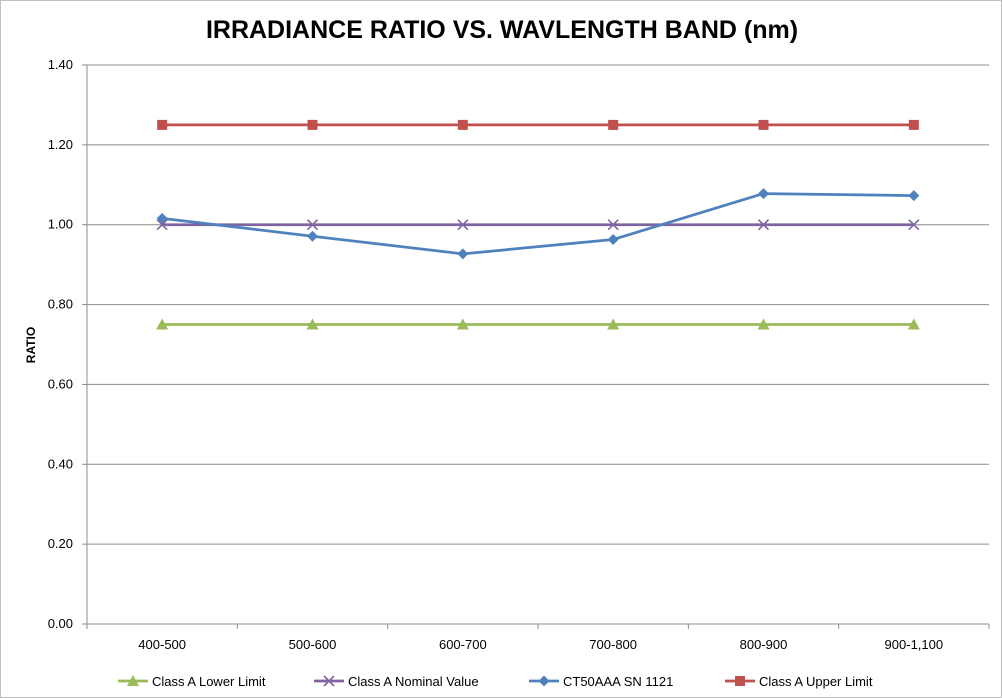 The image size is (1002, 698). I want to click on y-tick-label: 0.40, so click(60, 463).